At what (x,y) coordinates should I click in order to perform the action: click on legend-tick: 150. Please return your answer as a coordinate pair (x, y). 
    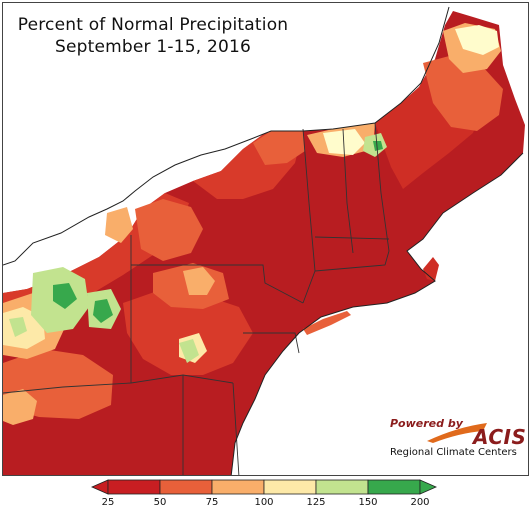
    Looking at the image, I should click on (368, 502).